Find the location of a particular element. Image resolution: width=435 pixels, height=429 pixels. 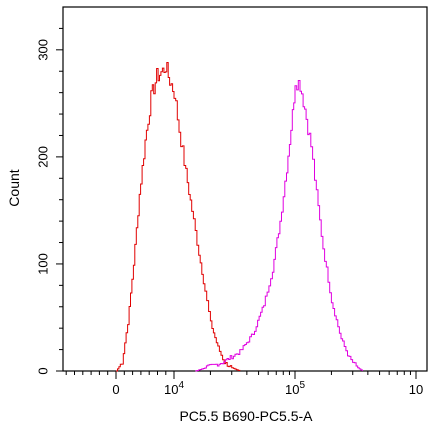

x-tick-base: 0 is located at coordinates (115, 389).